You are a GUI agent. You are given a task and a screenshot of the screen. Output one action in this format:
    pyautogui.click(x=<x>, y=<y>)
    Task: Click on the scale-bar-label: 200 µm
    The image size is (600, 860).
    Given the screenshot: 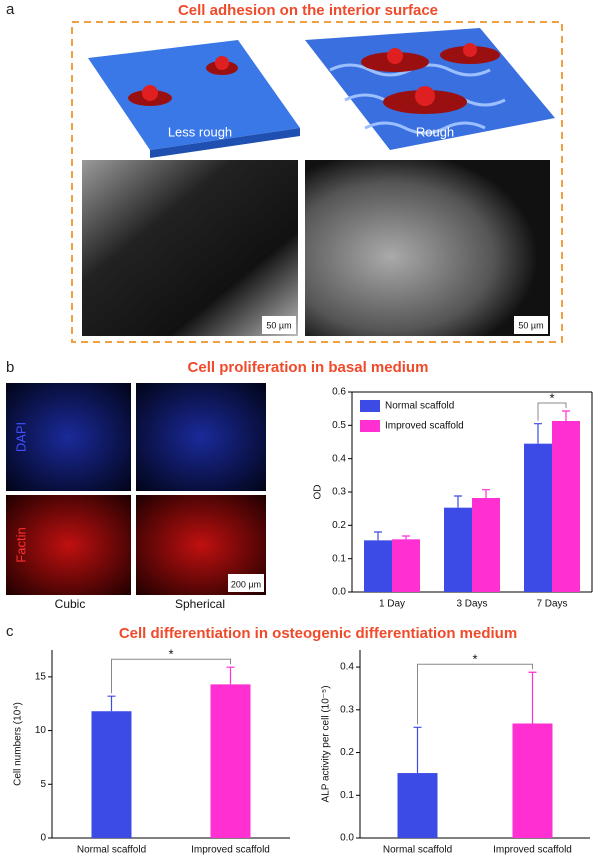 What is the action you would take?
    pyautogui.click(x=246, y=584)
    